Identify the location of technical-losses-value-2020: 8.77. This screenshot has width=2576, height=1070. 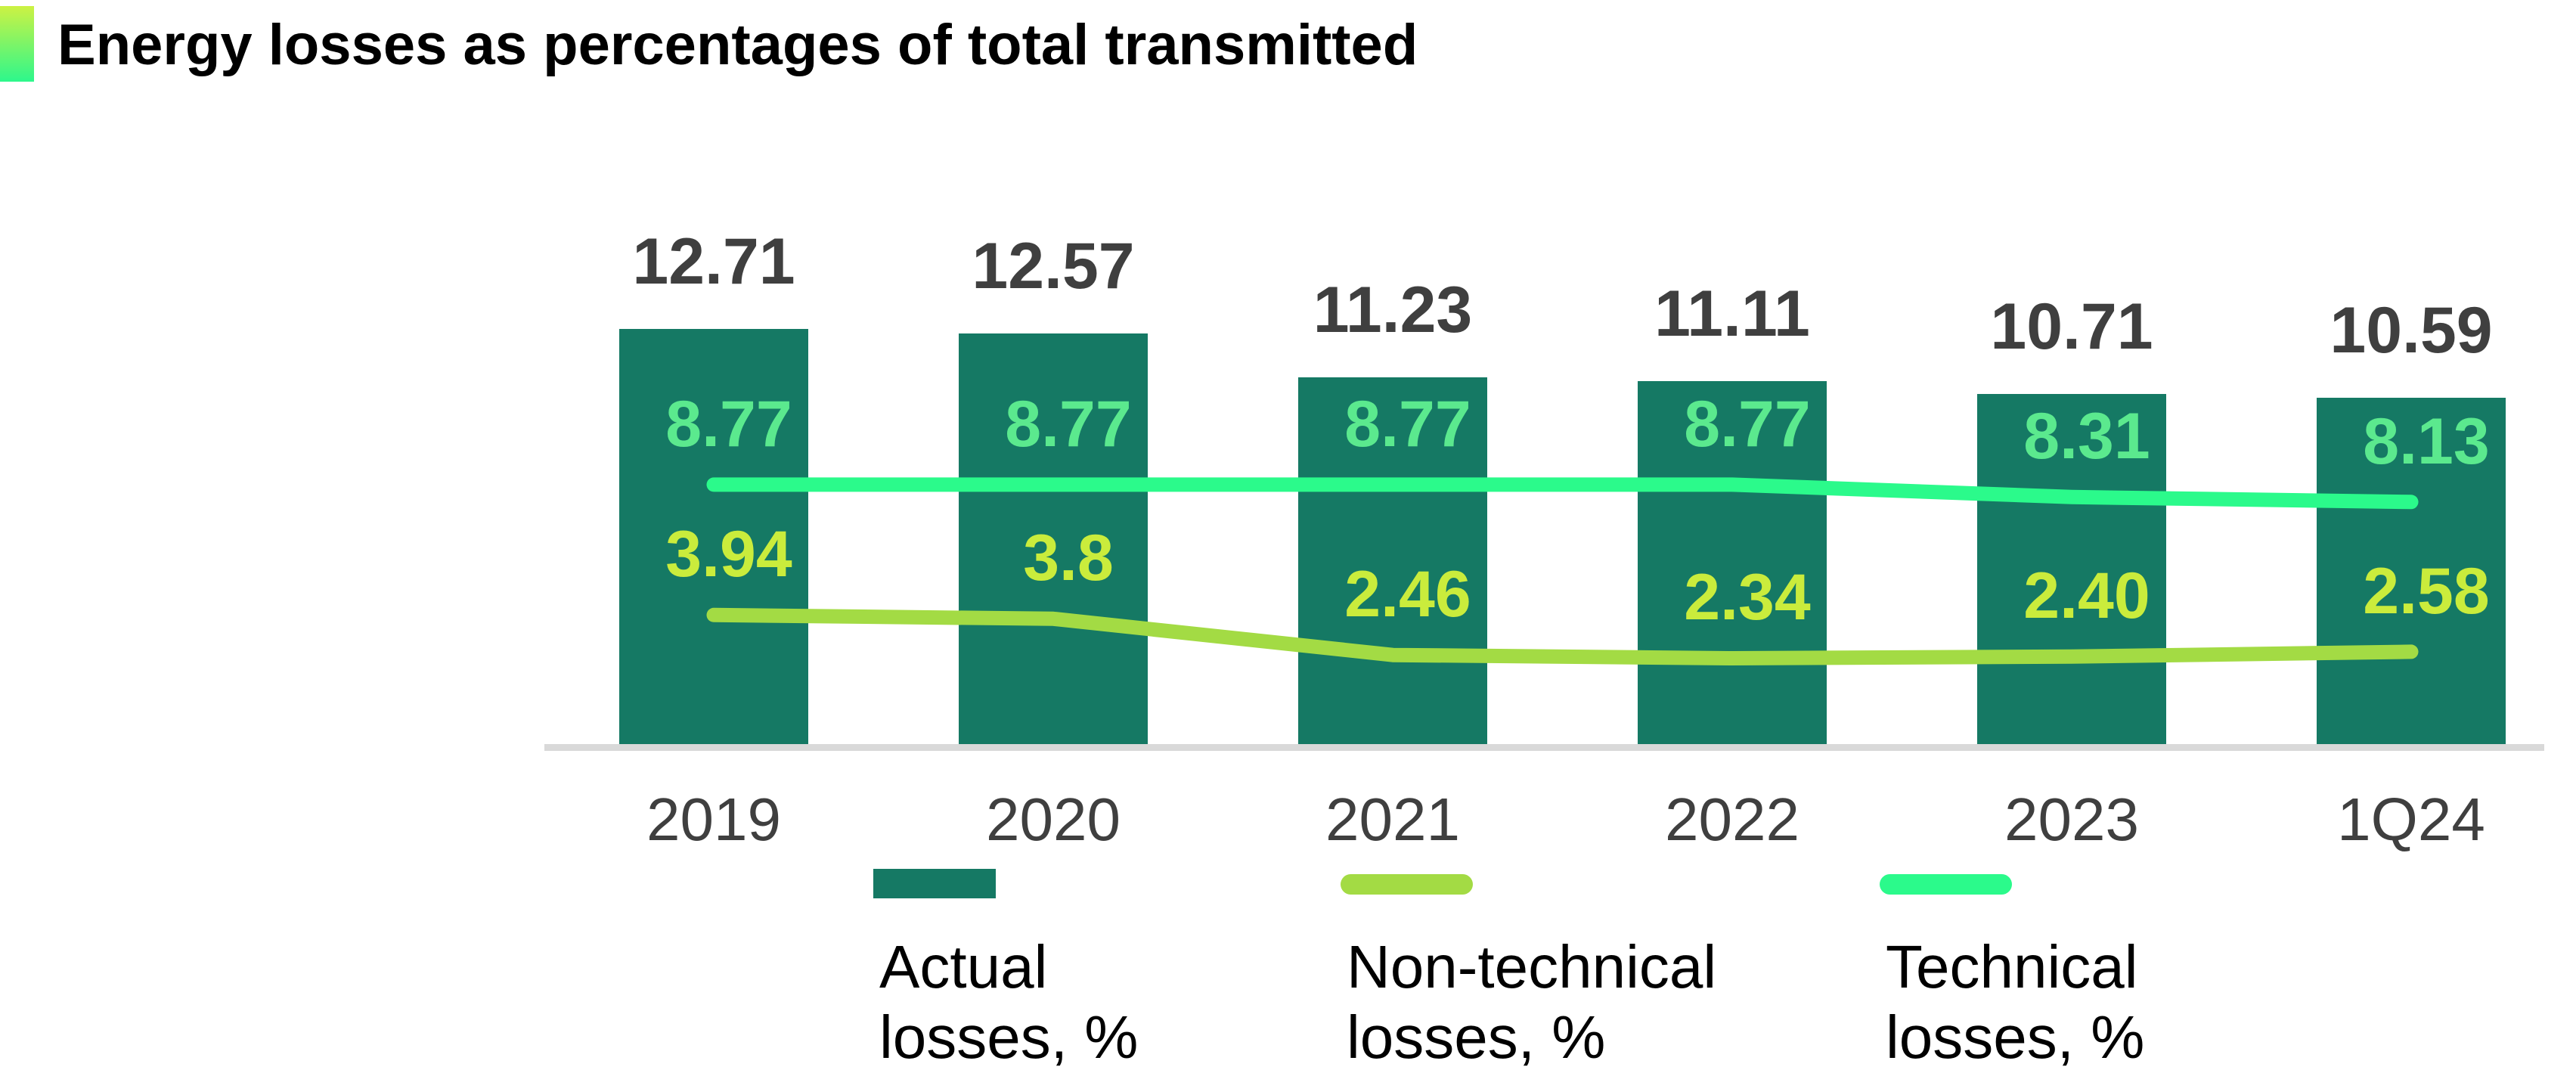
(1068, 424).